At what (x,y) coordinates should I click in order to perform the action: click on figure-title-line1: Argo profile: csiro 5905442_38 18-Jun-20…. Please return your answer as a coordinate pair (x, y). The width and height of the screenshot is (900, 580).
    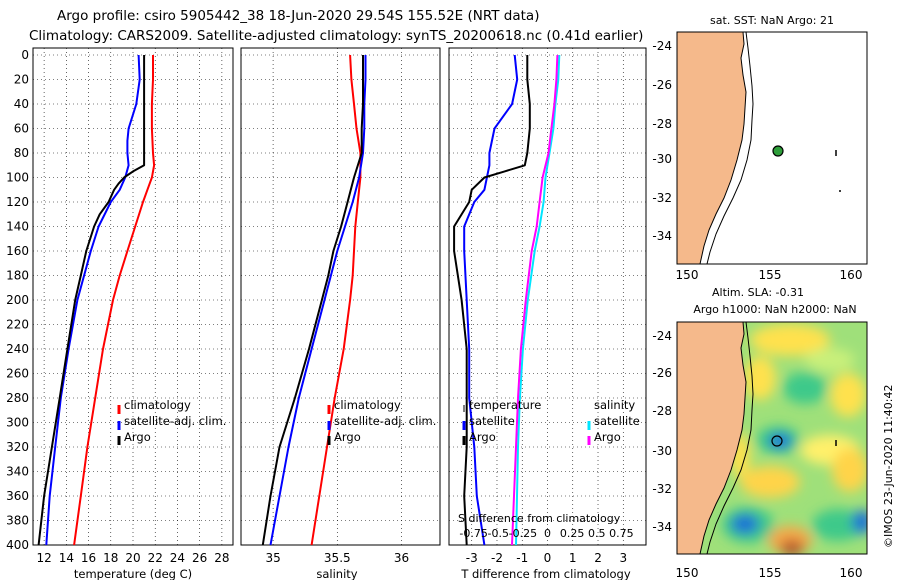
    Looking at the image, I should click on (298, 16).